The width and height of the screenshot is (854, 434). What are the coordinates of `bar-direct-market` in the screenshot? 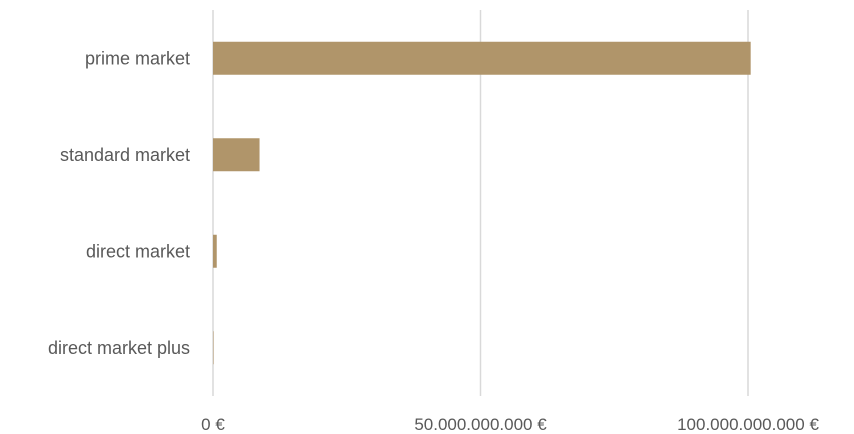 It's located at (215, 251).